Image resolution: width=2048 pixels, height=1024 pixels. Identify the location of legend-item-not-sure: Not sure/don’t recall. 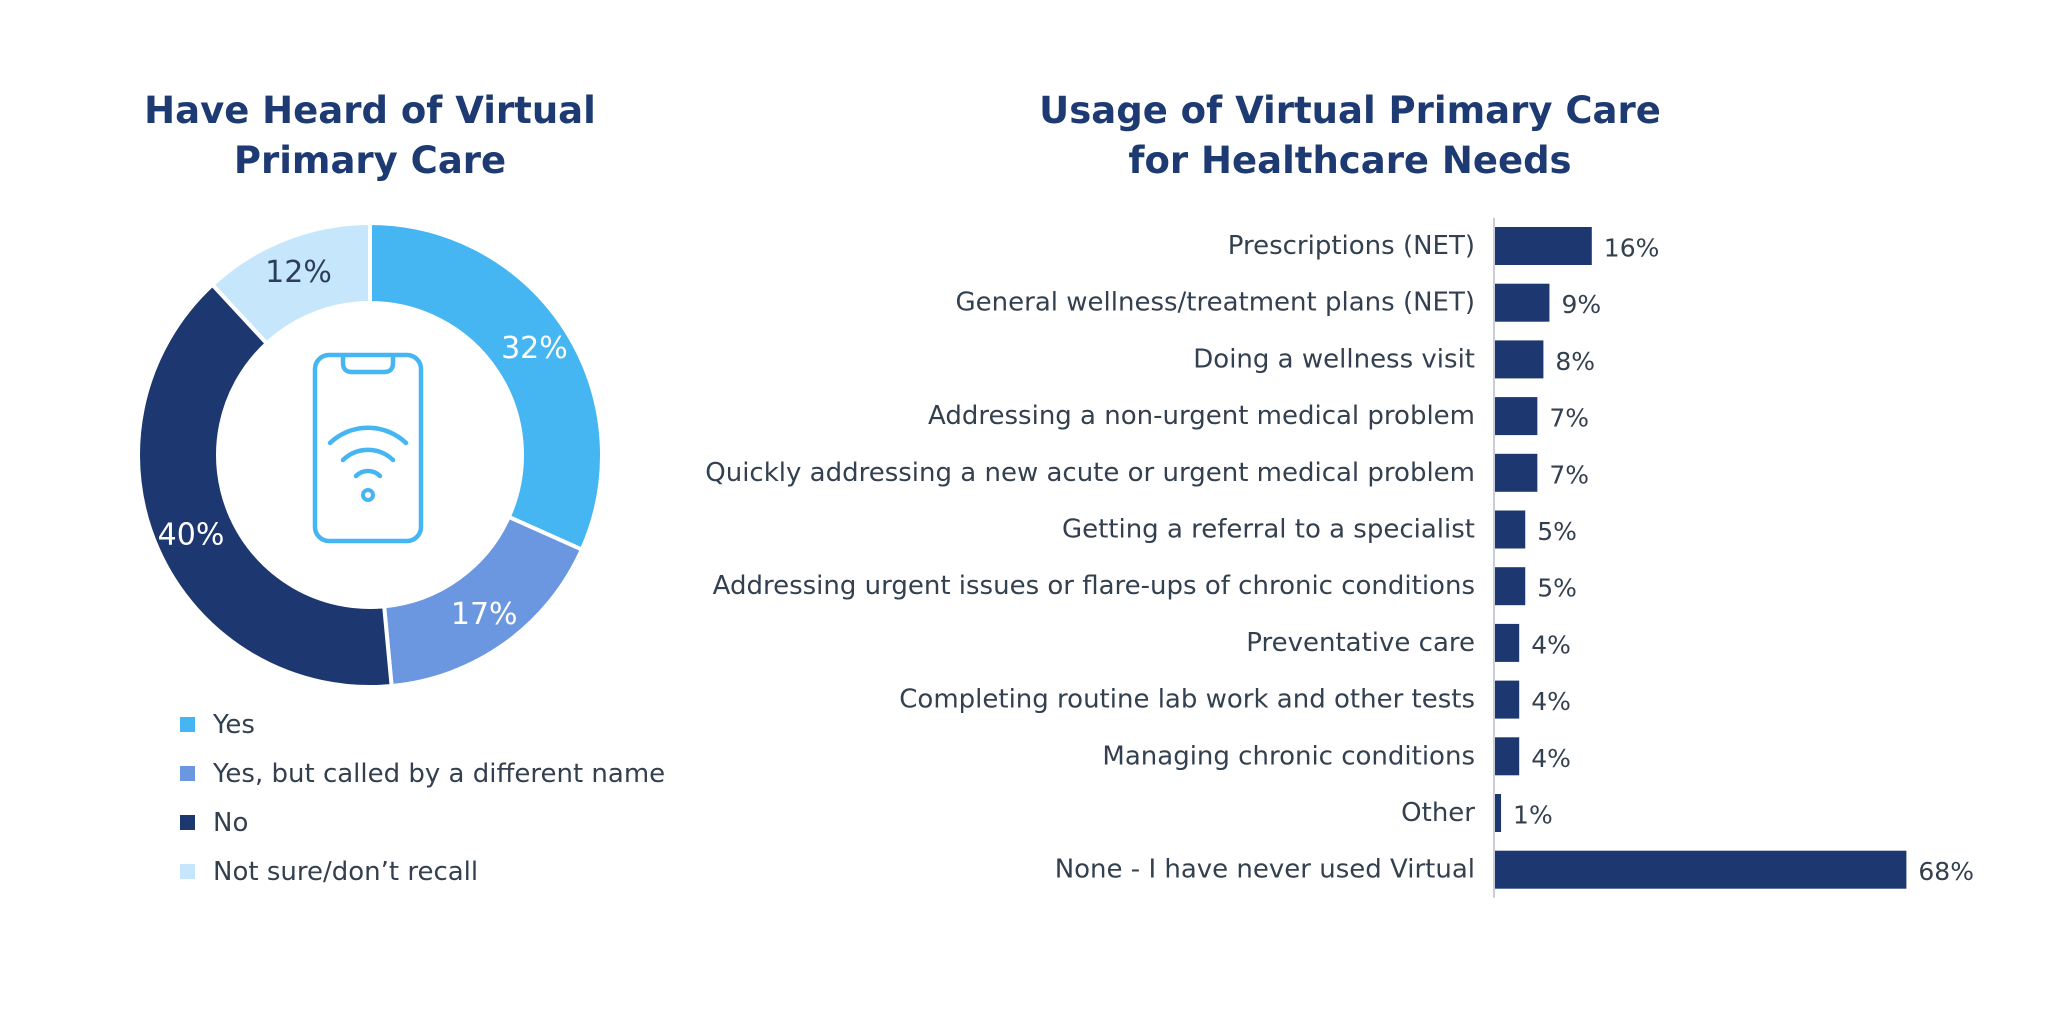
(422, 871).